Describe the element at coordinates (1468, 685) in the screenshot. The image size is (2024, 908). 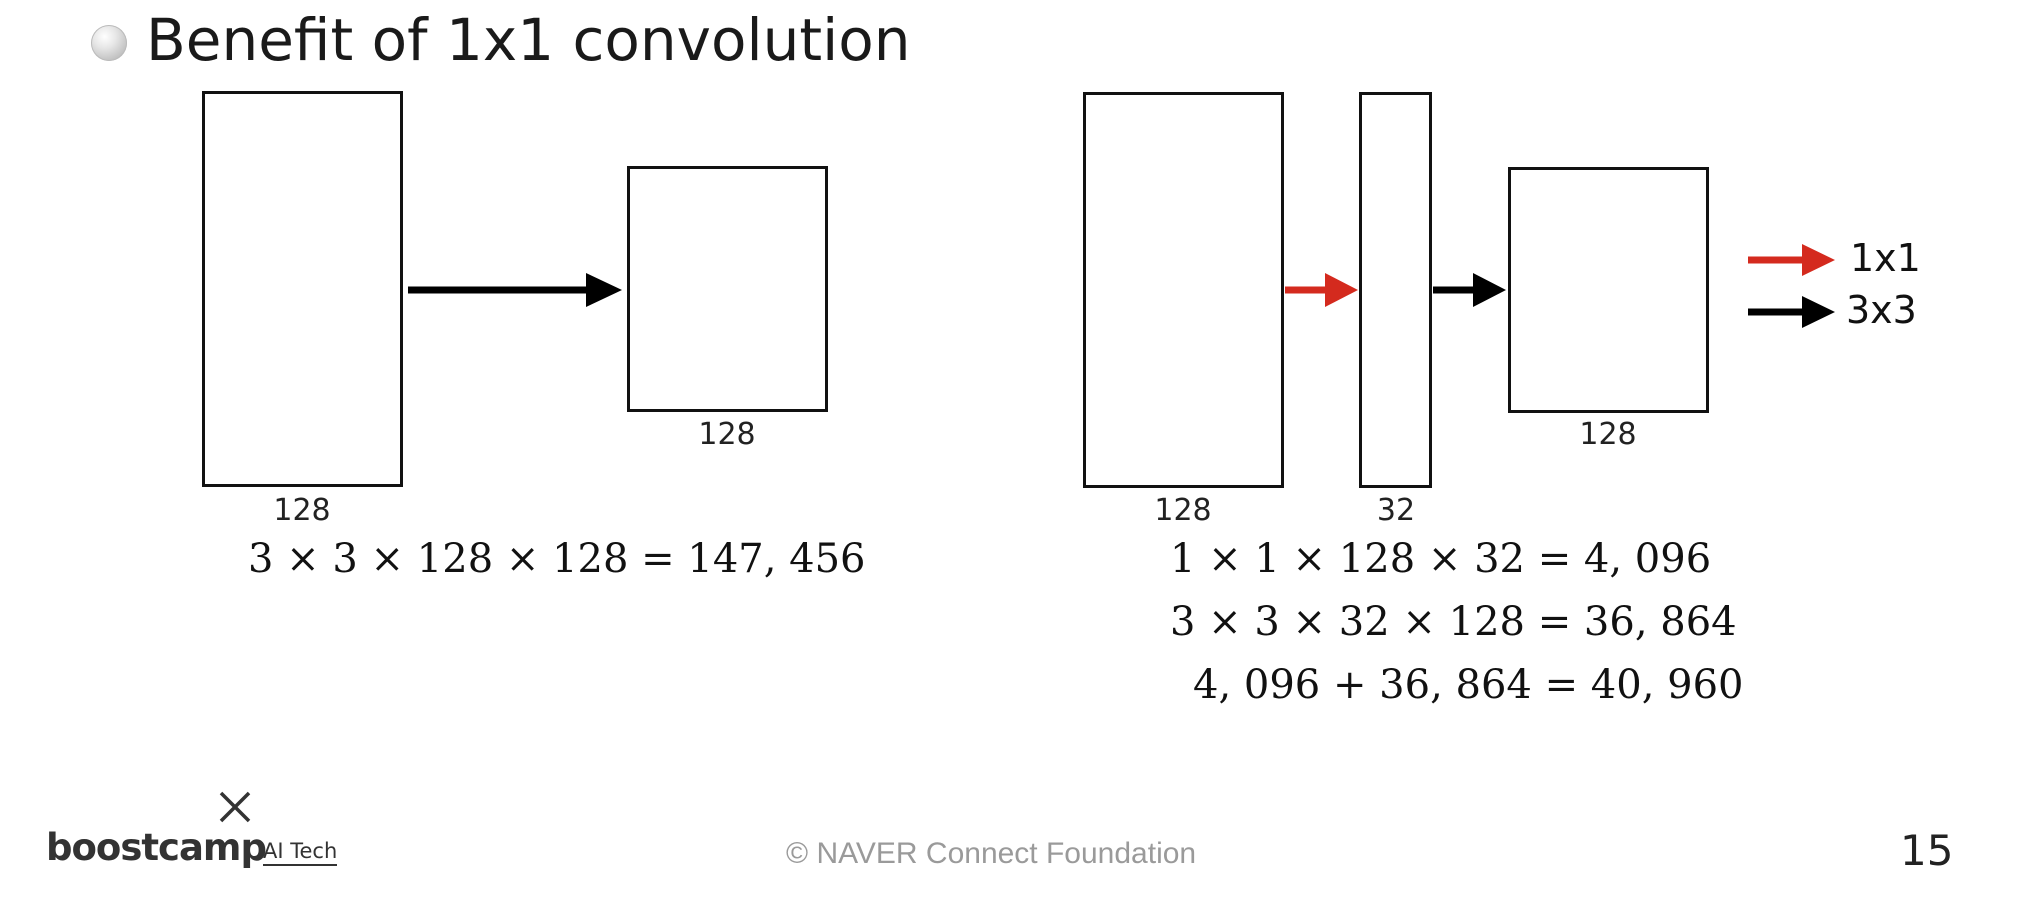
I see `right-formula-total: 4, 096 + 36, 864 = 40, 960` at that location.